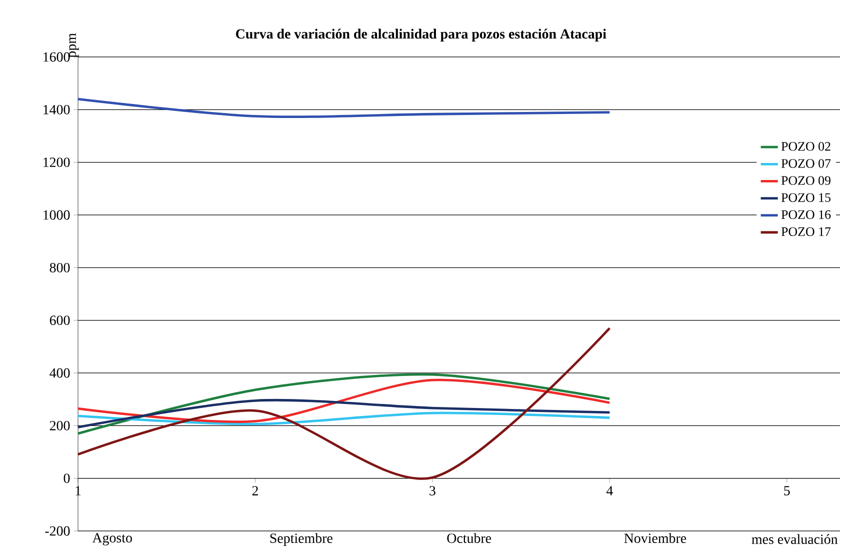 The height and width of the screenshot is (558, 844). I want to click on x-tick-label: 2, so click(255, 491).